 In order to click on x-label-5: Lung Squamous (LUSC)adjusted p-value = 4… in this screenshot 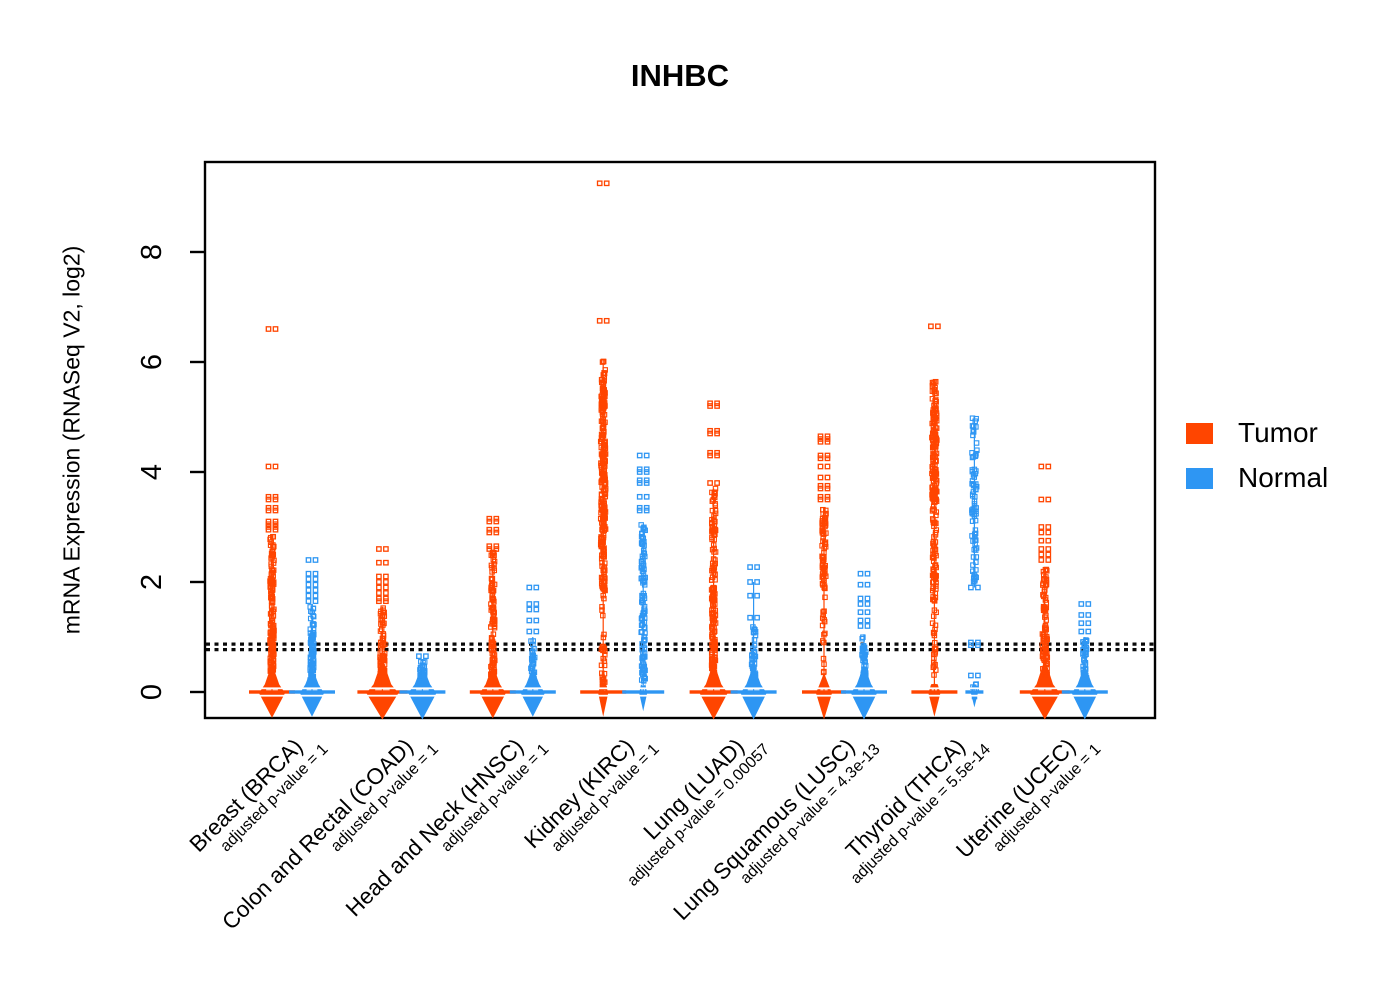, I will do `click(776, 829)`.